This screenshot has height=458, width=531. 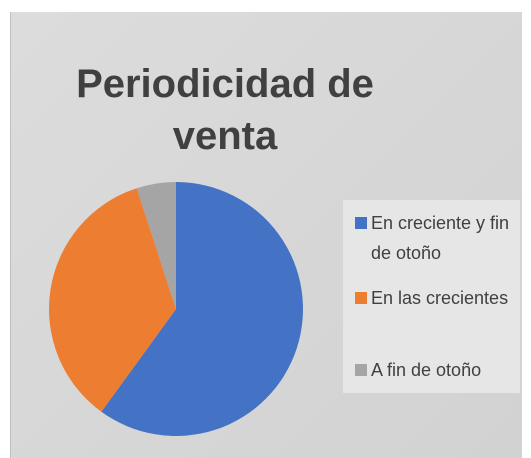 I want to click on chart-title: Periodicidad de venta, so click(x=225, y=110).